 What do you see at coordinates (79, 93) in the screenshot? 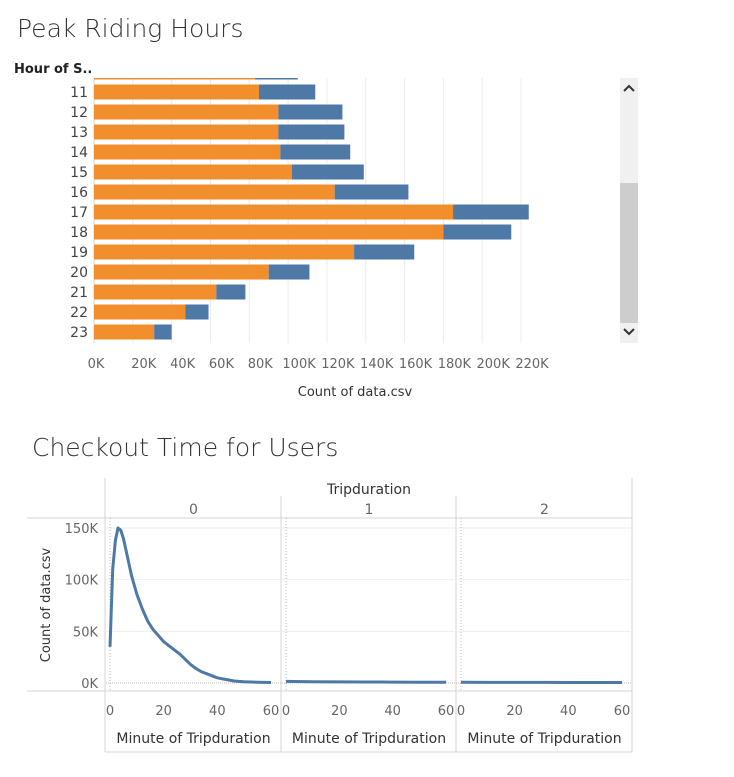
I see `y-tick-label-11: 11` at bounding box center [79, 93].